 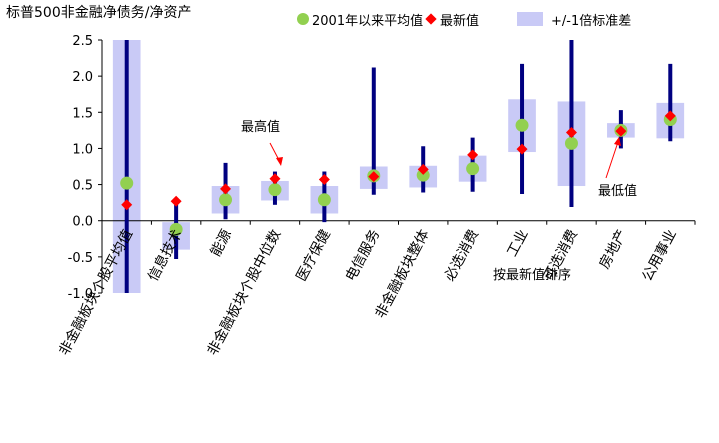 I want to click on y-tick-label: 0.5, so click(x=82, y=186).